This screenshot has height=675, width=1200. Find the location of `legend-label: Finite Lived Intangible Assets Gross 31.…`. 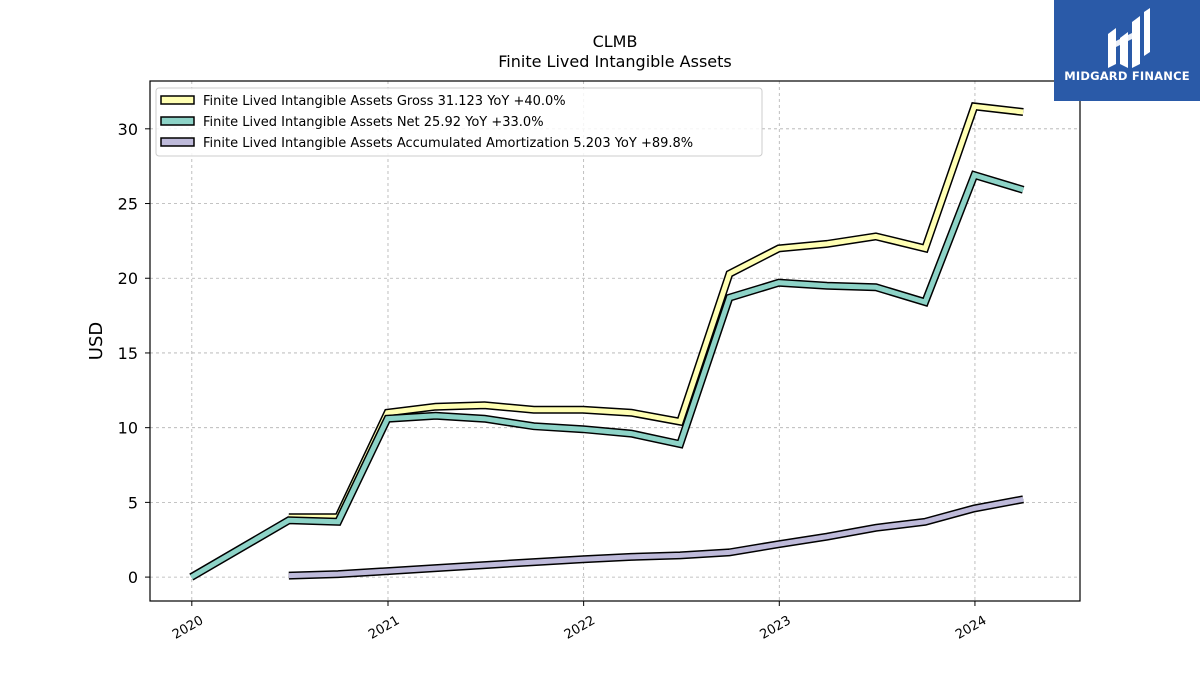

legend-label: Finite Lived Intangible Assets Gross 31.… is located at coordinates (384, 101).